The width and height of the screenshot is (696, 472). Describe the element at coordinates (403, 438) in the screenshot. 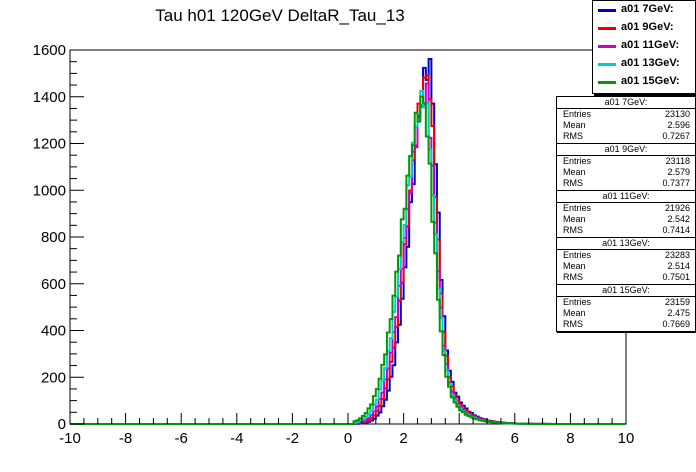

I see `x-tick-label: 2` at that location.